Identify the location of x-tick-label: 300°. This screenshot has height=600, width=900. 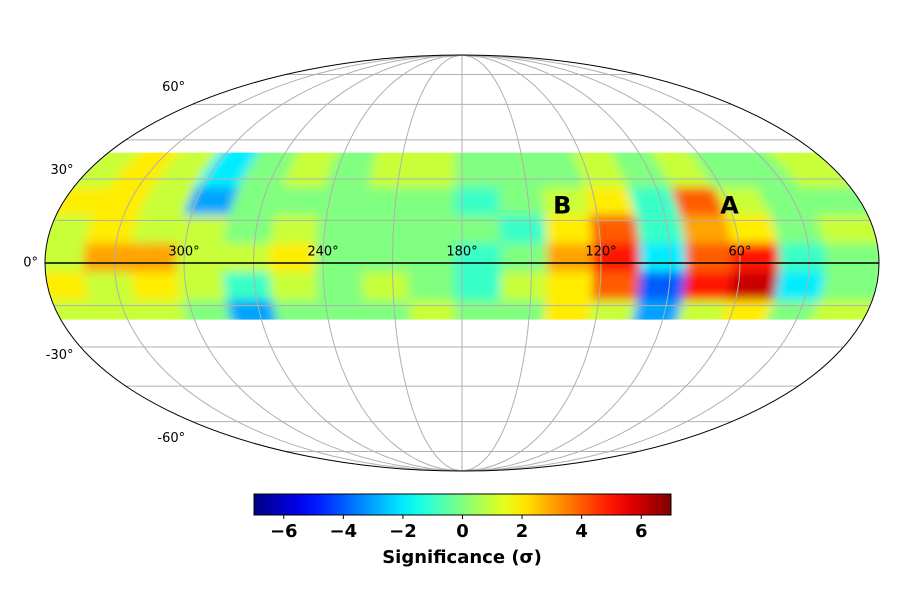
(183, 252).